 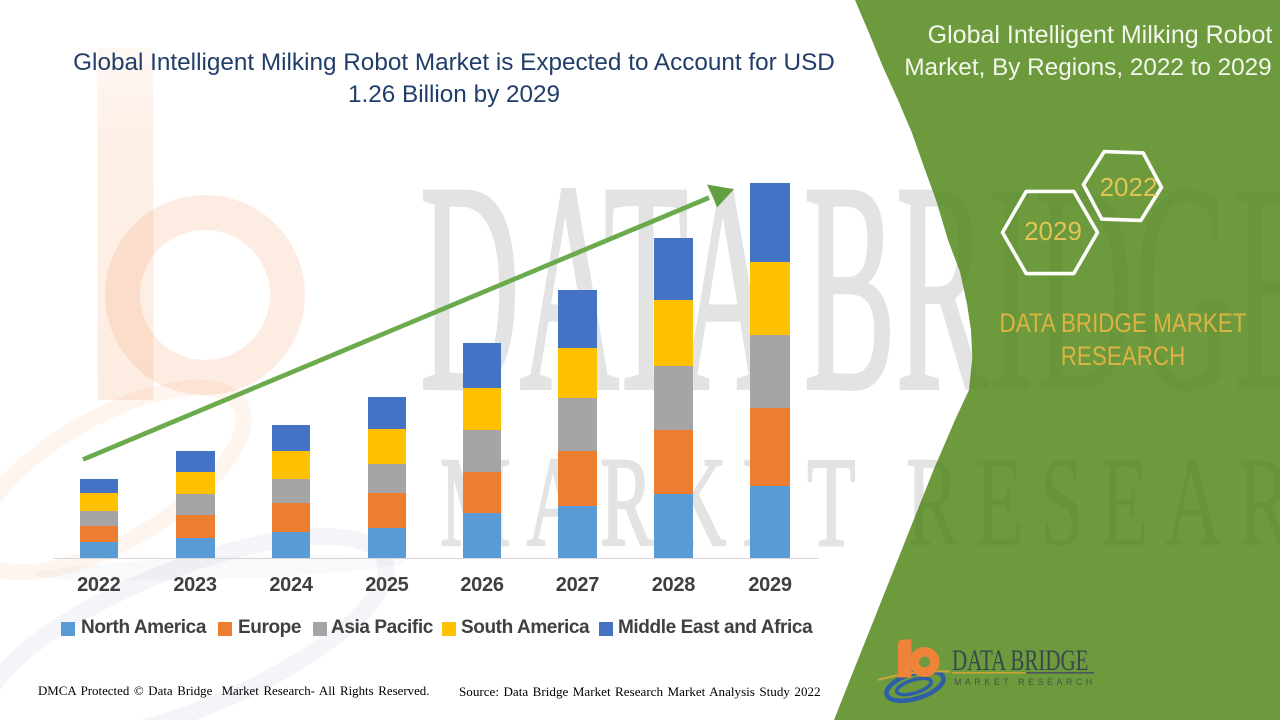 What do you see at coordinates (1025, 682) in the screenshot?
I see `svg-text: MARKET RESEARCH` at bounding box center [1025, 682].